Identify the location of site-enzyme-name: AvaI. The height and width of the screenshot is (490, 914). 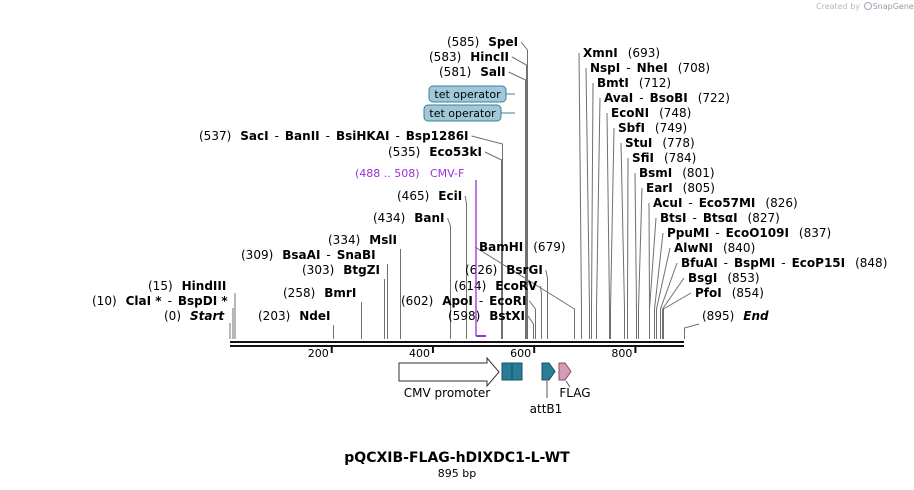
(618, 98).